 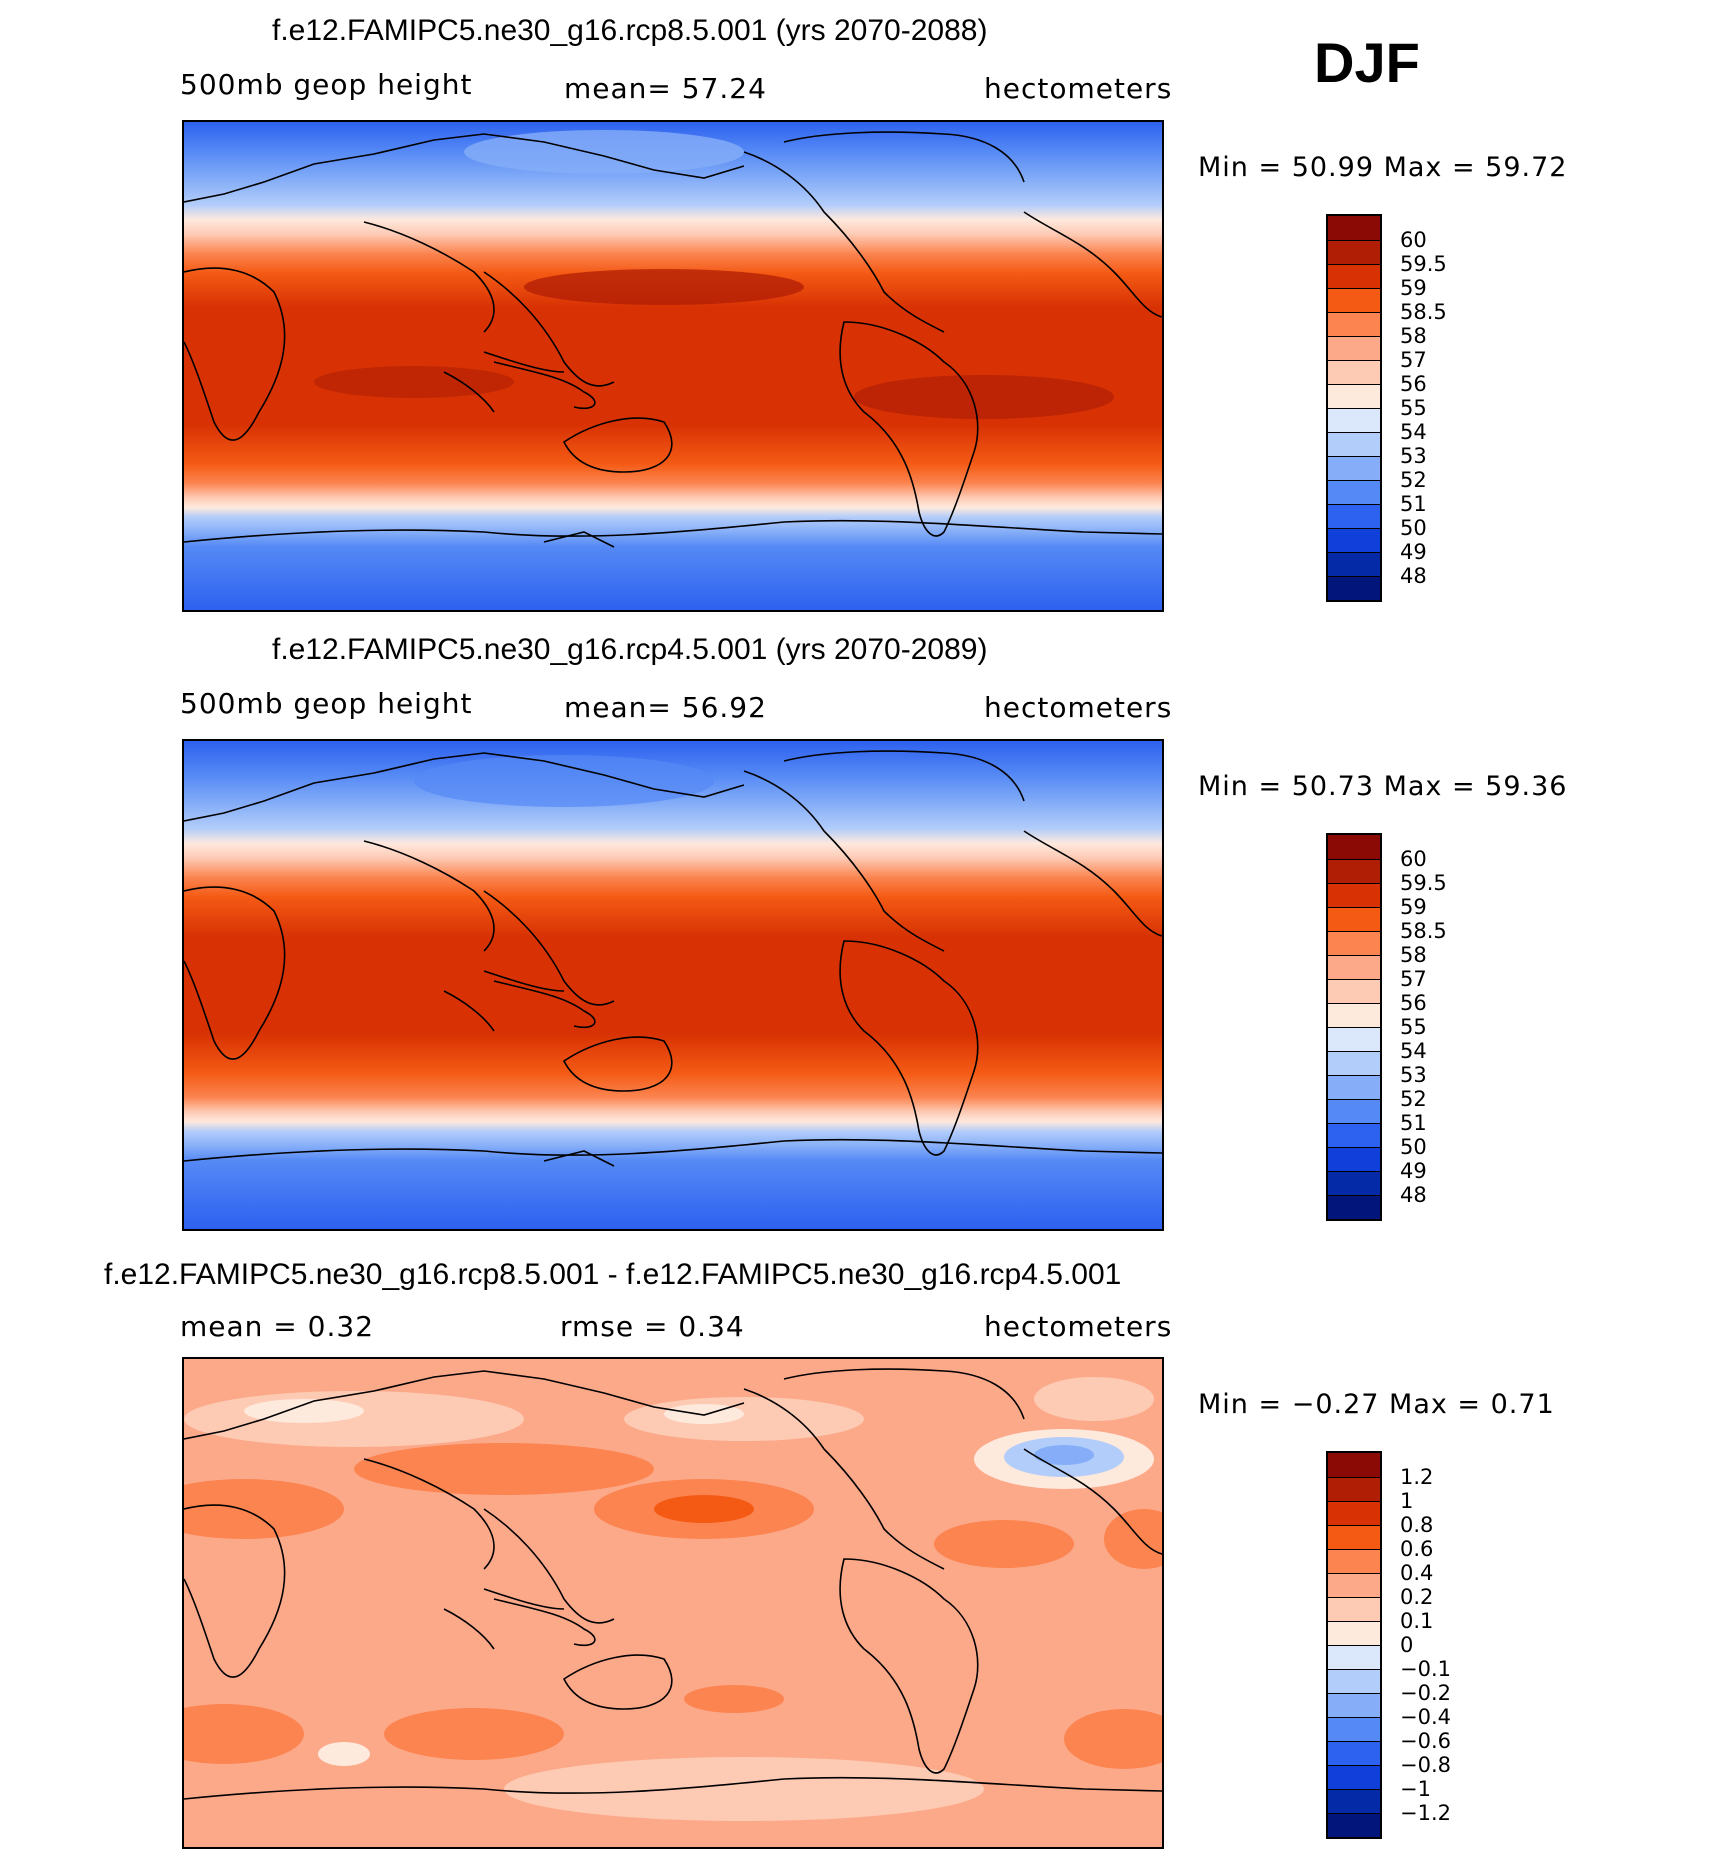 I want to click on colorbar-tick-label: 52, so click(x=1413, y=1099).